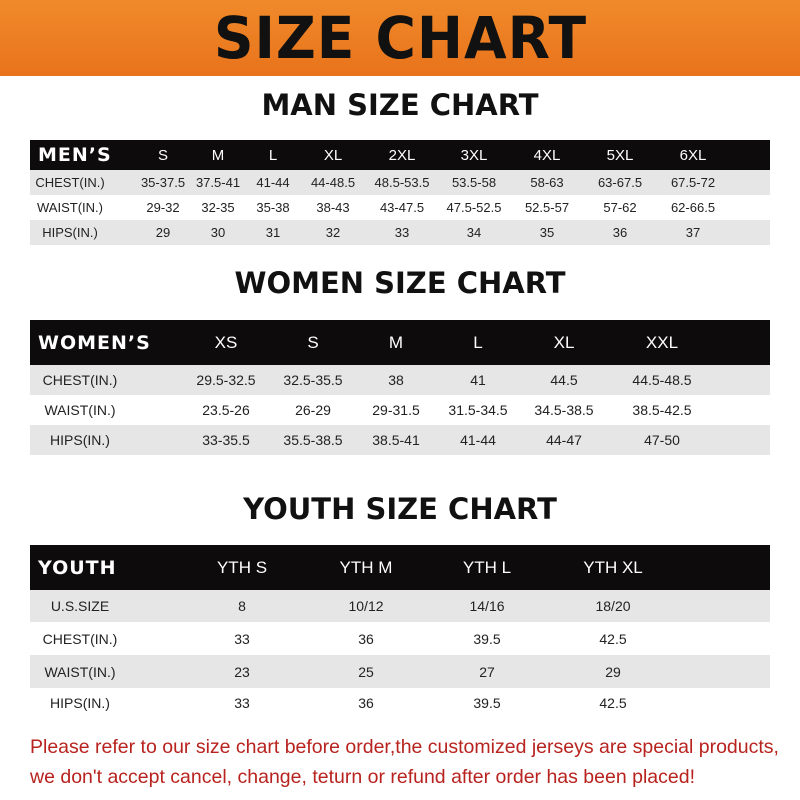 The image size is (800, 800). What do you see at coordinates (620, 155) in the screenshot?
I see `size-header: 5XL` at bounding box center [620, 155].